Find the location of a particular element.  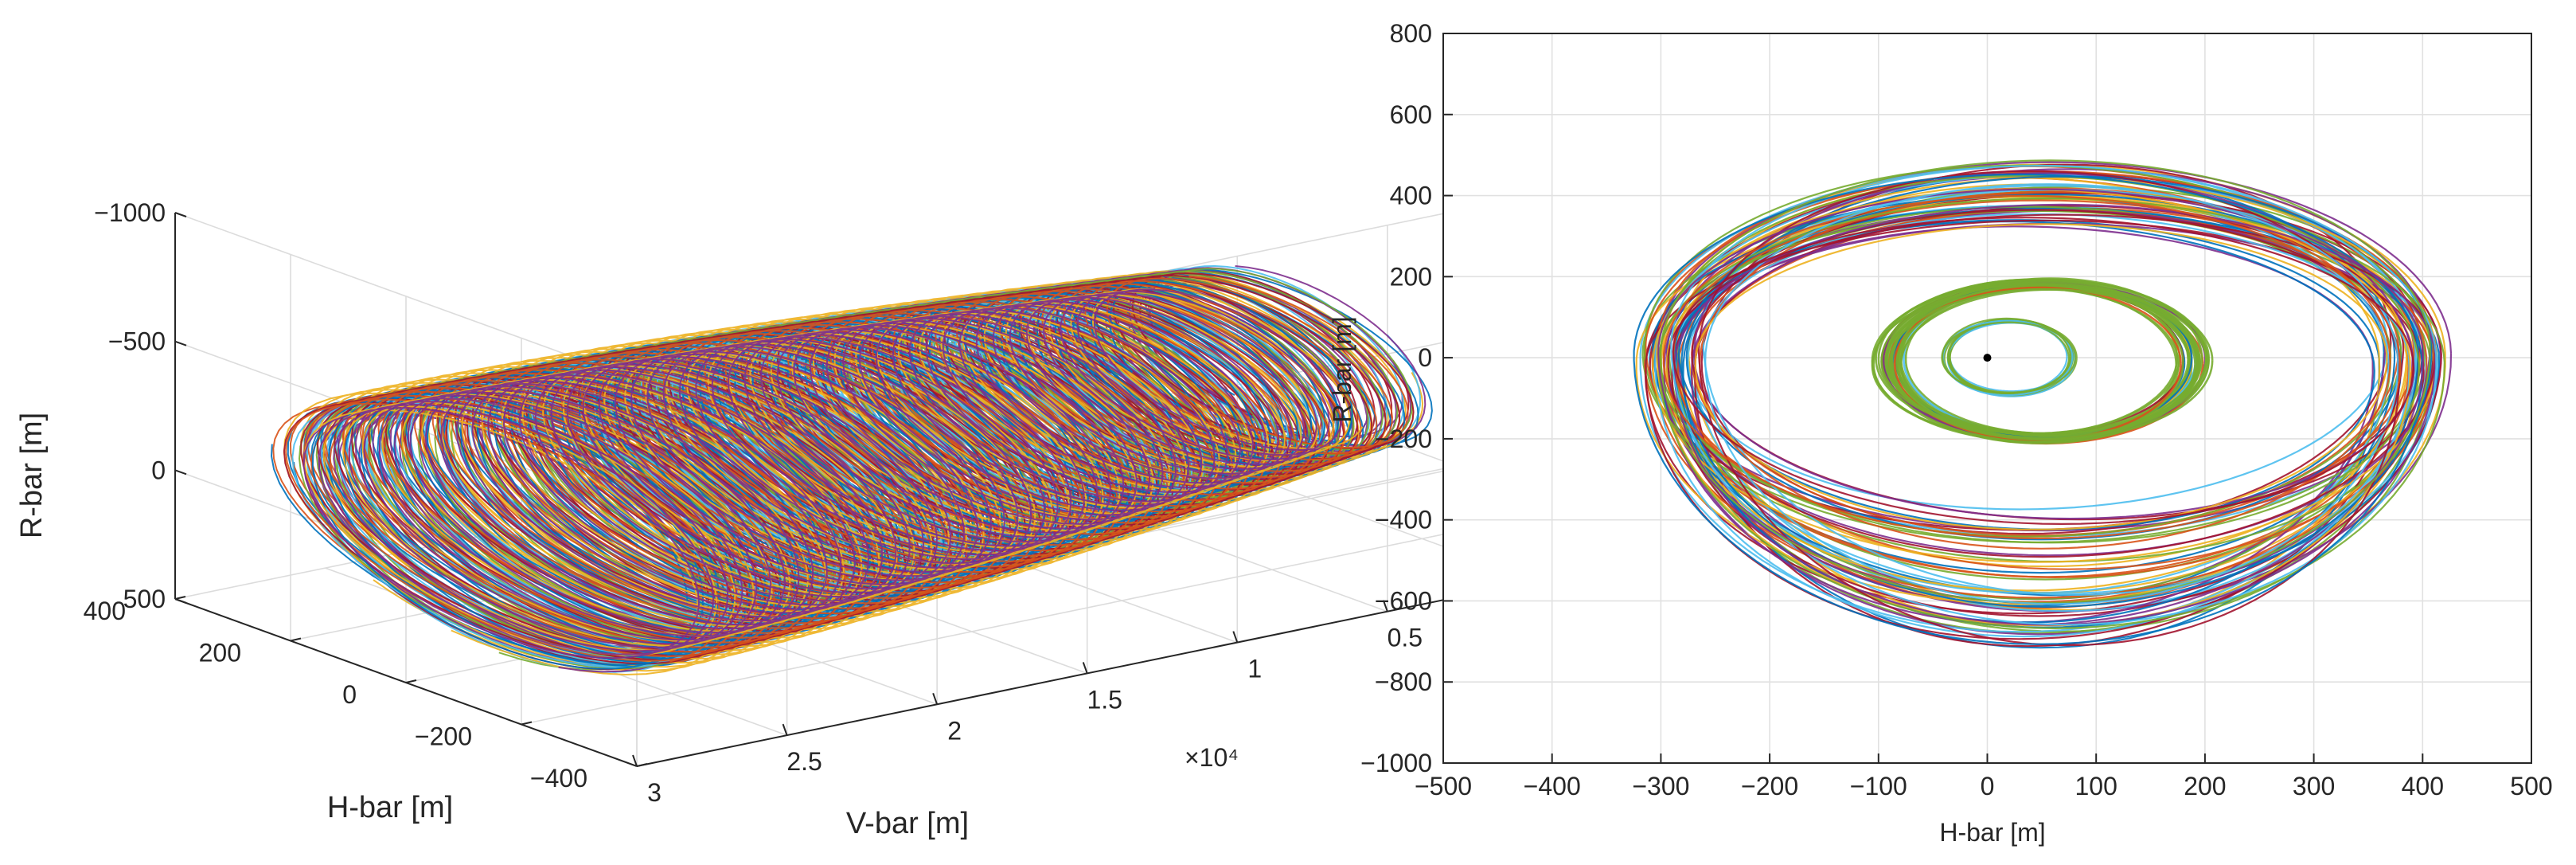

left-zlabel: R-bar [m] is located at coordinates (32, 475).